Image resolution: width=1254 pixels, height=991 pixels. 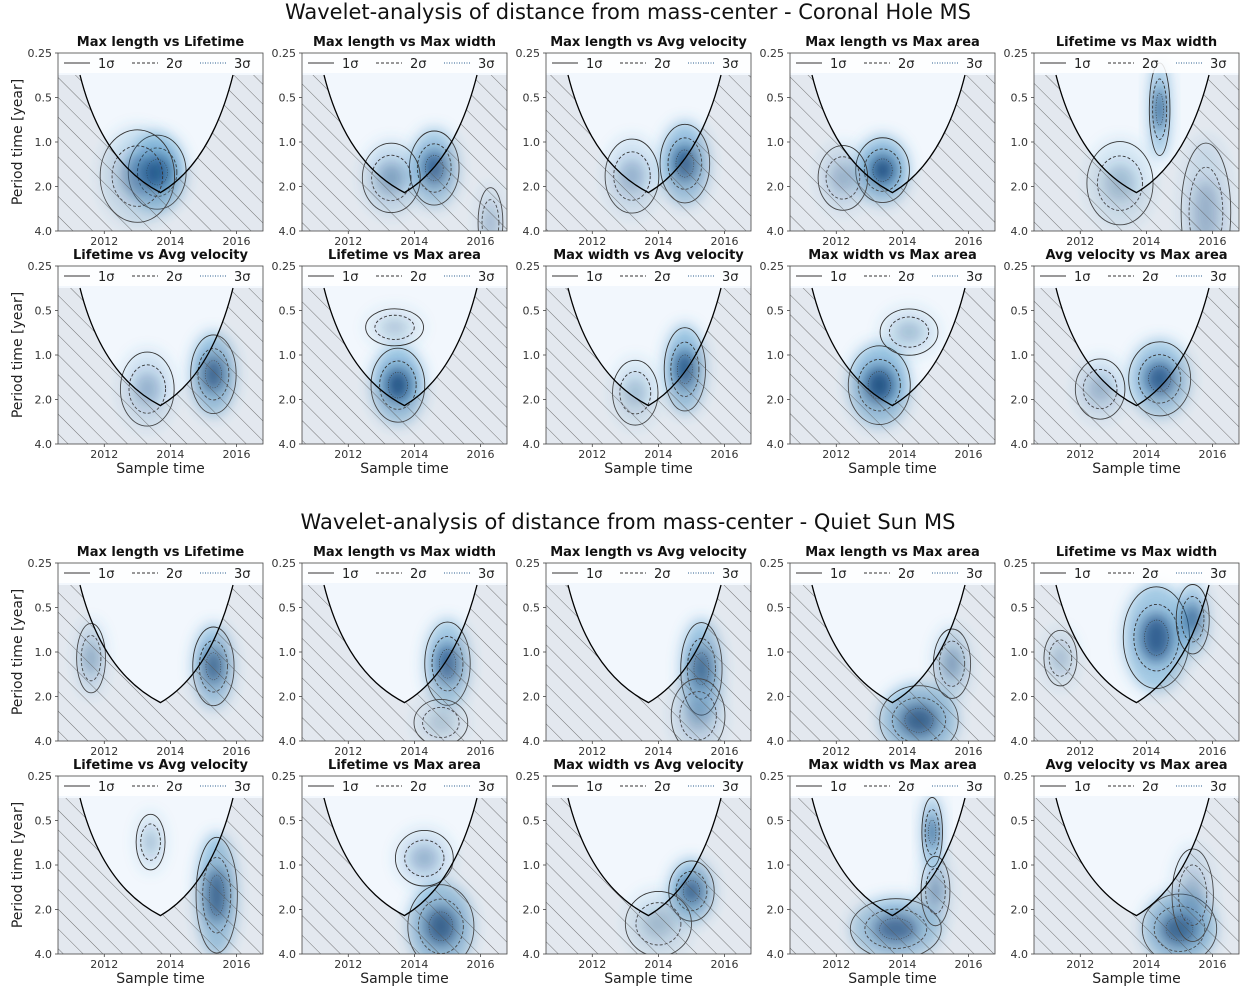 What do you see at coordinates (648, 255) in the screenshot?
I see `panel-title: Max width vs Avg velocity` at bounding box center [648, 255].